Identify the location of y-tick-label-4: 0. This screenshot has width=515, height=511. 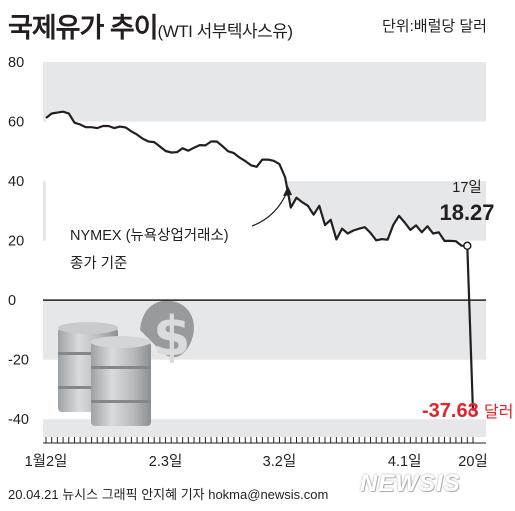
(12, 301).